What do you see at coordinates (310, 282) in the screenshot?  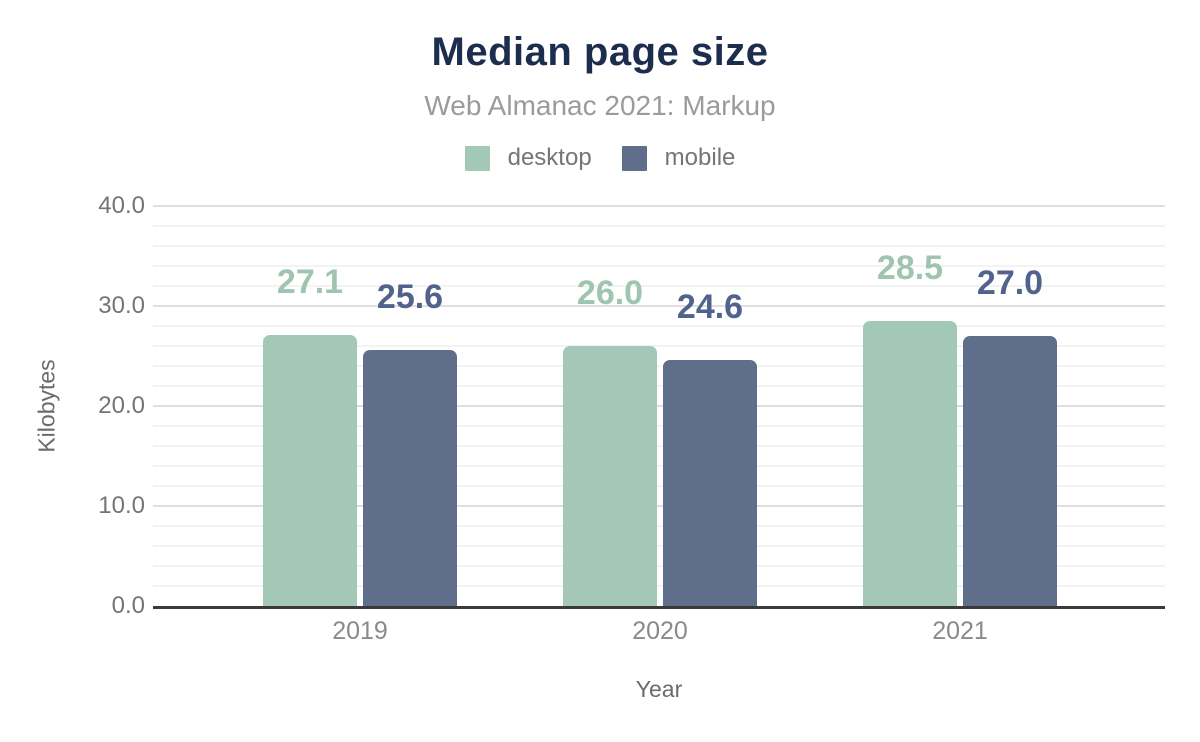 I see `bar-value-label-desktop-2019: 27.1` at bounding box center [310, 282].